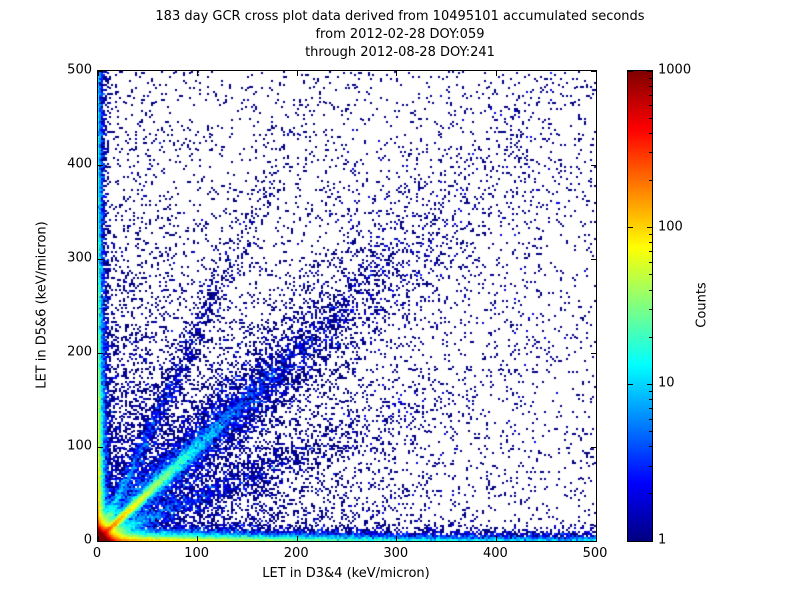  I want to click on y-tick-label: 400, so click(79, 164).